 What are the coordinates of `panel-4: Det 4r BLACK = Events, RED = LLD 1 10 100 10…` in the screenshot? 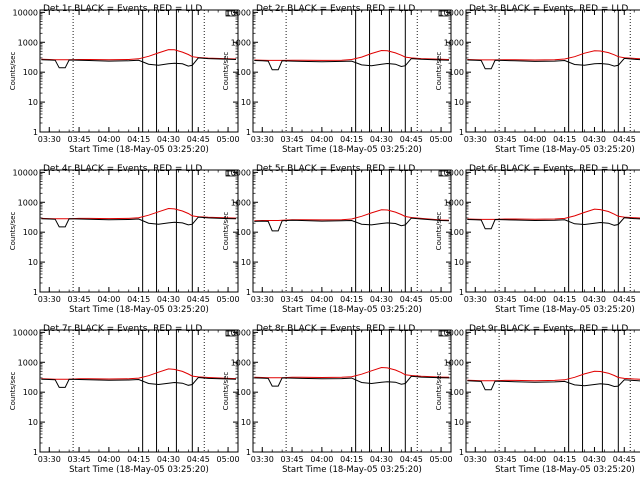 It's located at (124, 239).